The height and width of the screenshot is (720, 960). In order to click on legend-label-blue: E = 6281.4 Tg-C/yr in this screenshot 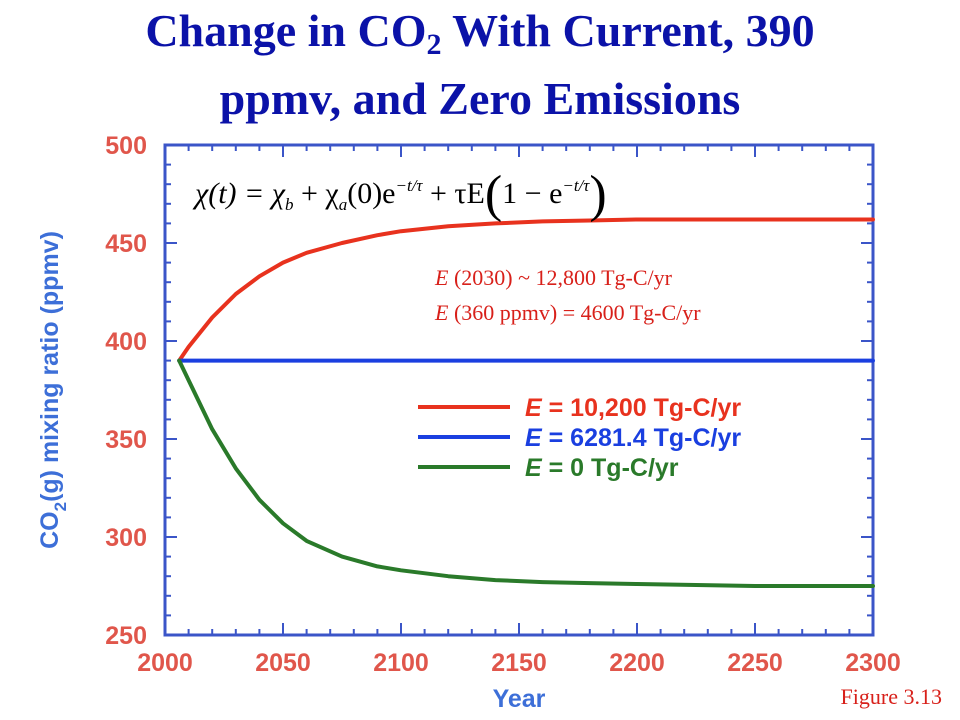, I will do `click(633, 438)`.